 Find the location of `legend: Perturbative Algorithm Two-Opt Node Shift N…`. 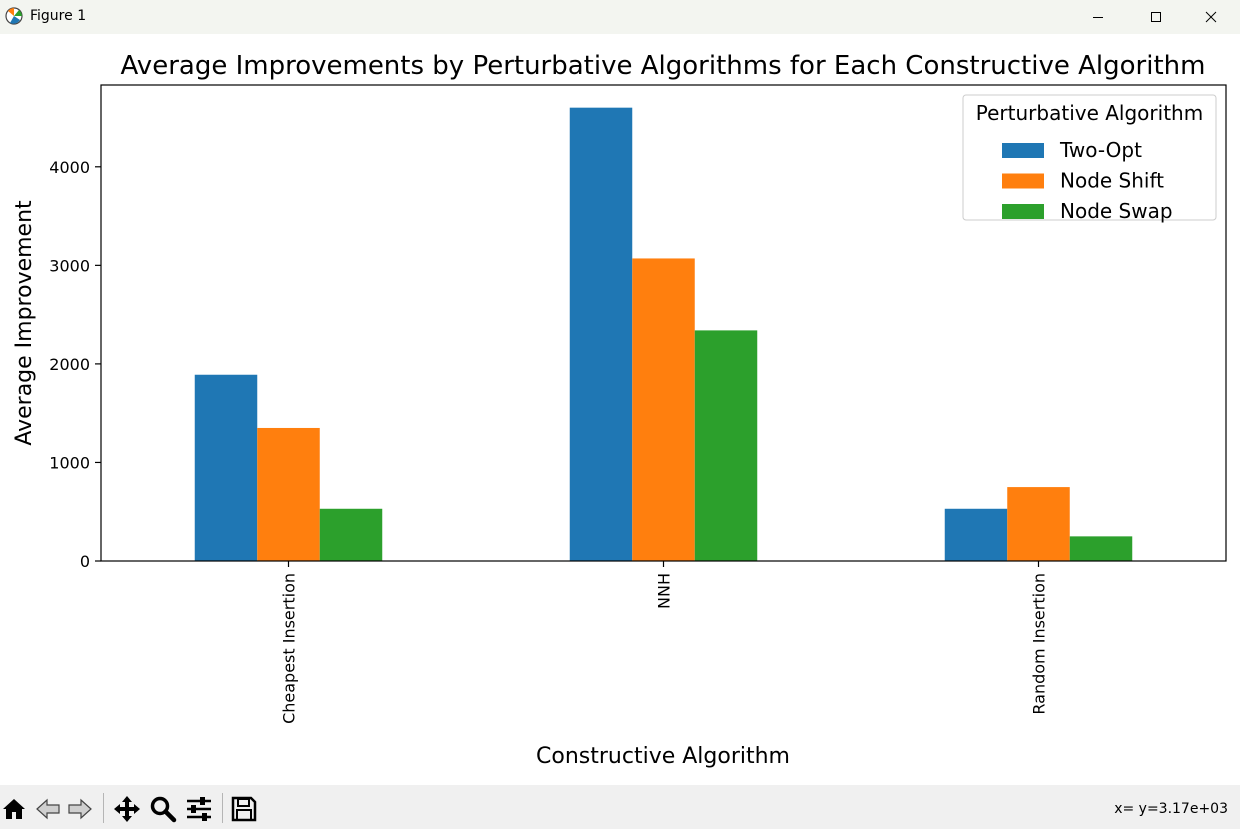

legend: Perturbative Algorithm Two-Opt Node Shift N… is located at coordinates (1089, 158).